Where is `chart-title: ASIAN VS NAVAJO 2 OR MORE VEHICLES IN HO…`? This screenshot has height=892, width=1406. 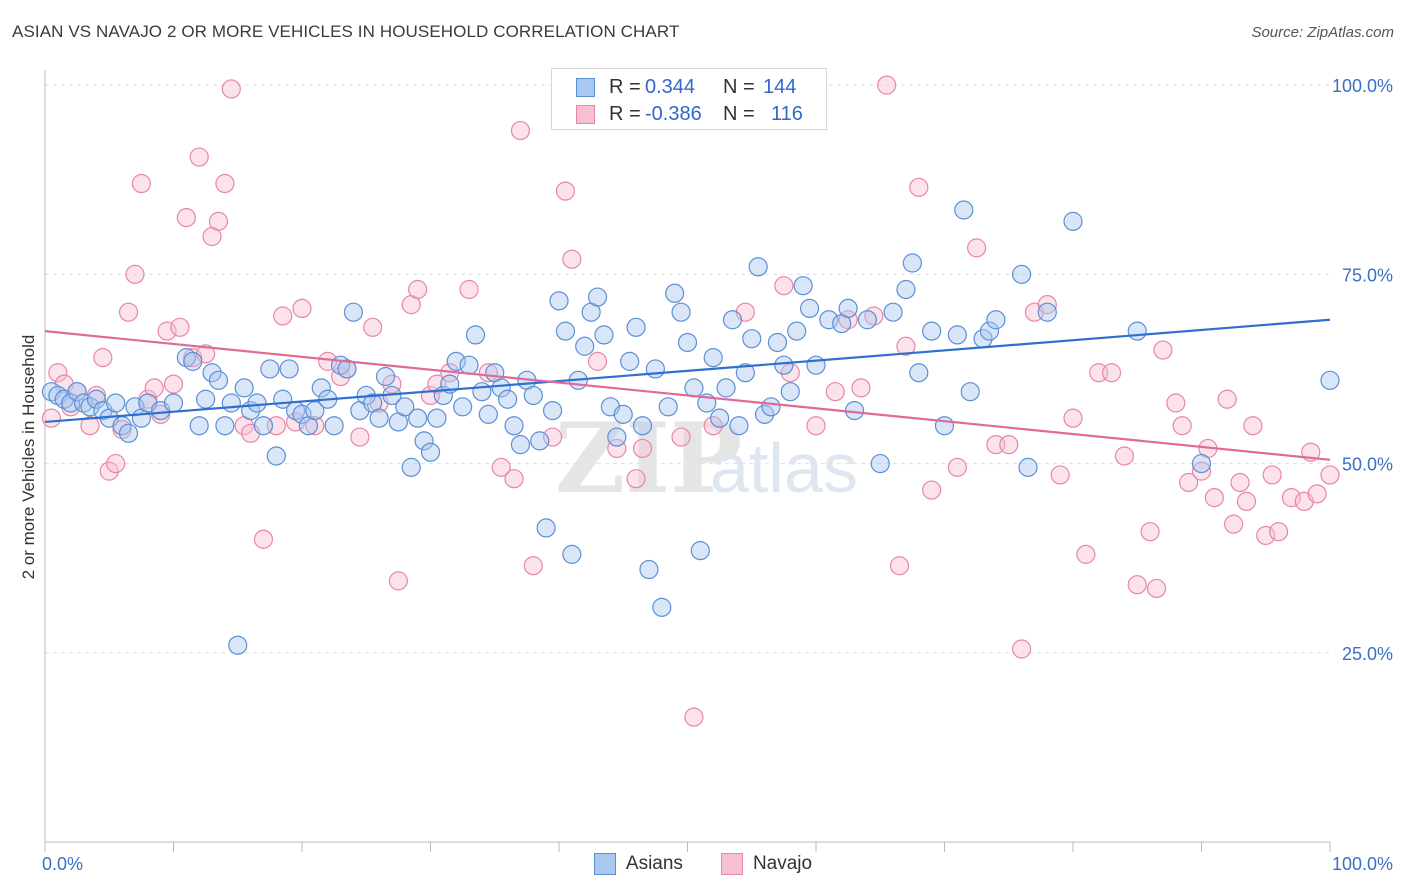 chart-title: ASIAN VS NAVAJO 2 OR MORE VEHICLES IN HO… is located at coordinates (346, 31).